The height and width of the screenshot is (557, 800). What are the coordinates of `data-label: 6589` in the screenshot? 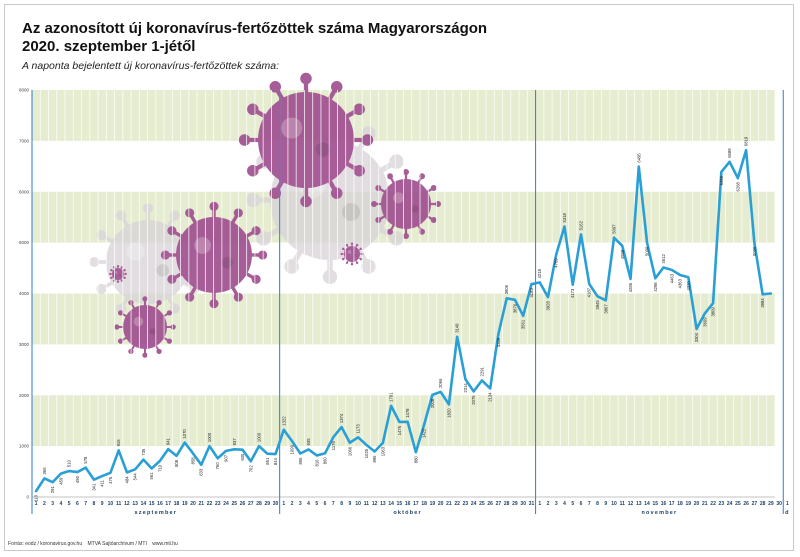 It's located at (729, 153).